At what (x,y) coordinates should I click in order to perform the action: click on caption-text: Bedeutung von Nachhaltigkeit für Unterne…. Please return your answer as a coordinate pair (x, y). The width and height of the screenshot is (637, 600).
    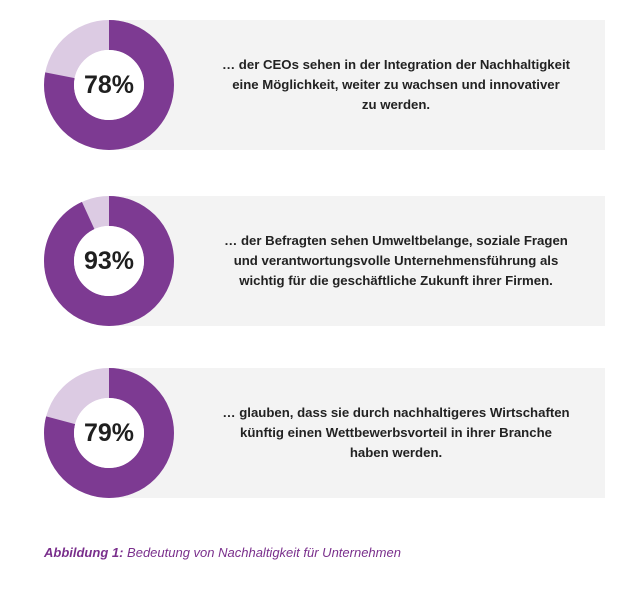
    Looking at the image, I should click on (262, 552).